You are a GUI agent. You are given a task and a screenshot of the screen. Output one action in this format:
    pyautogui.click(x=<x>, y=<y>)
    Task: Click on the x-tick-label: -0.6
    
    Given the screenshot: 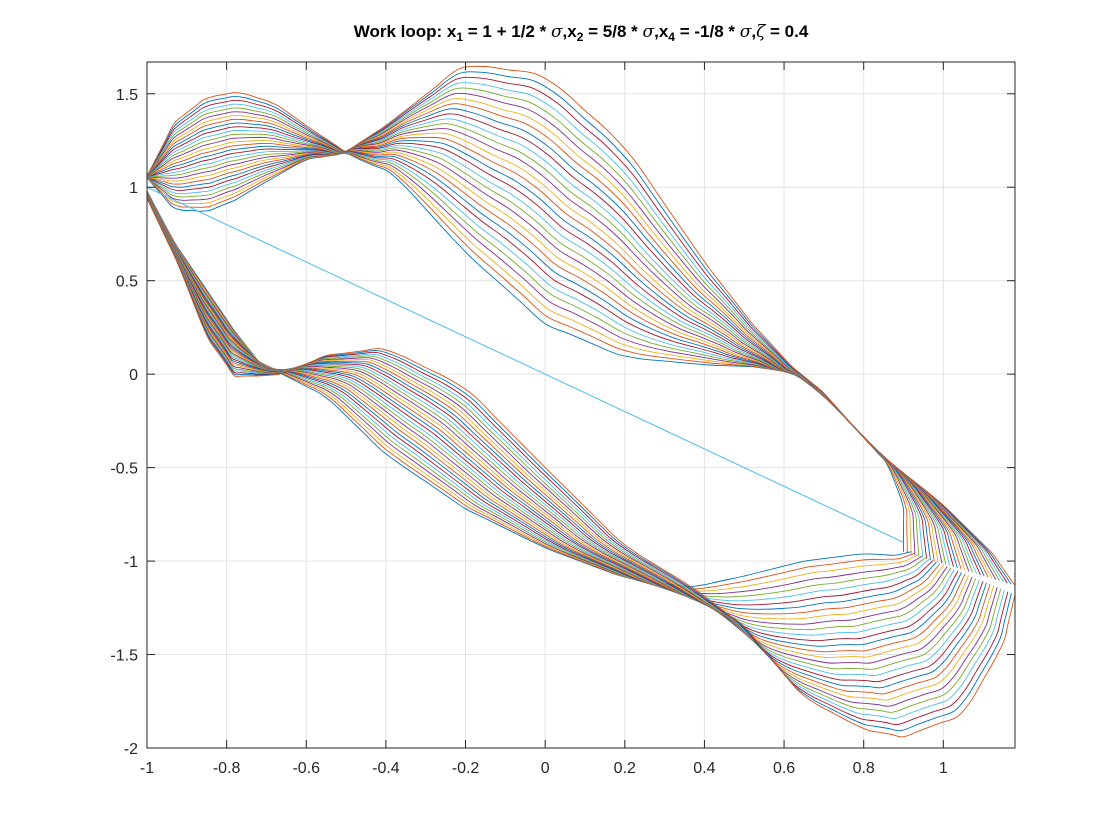 What is the action you would take?
    pyautogui.click(x=306, y=768)
    